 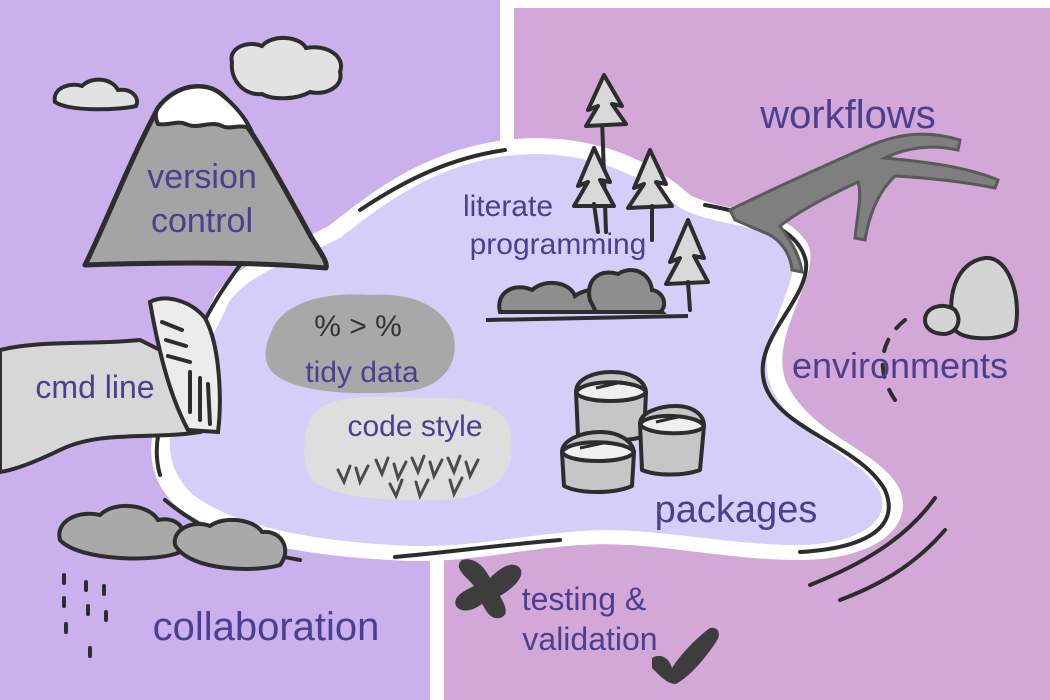 I want to click on trail-dashes, so click(x=893, y=360).